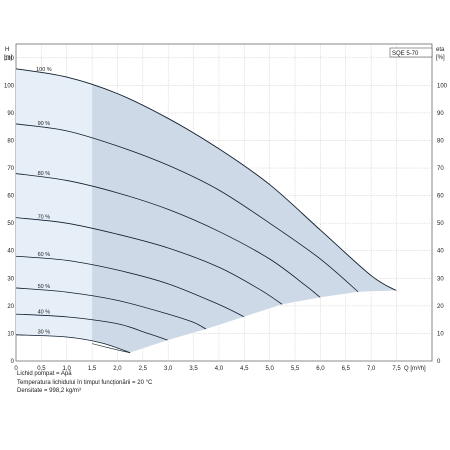 This screenshot has width=450, height=450. I want to click on curve-40pct, so click(92, 327).